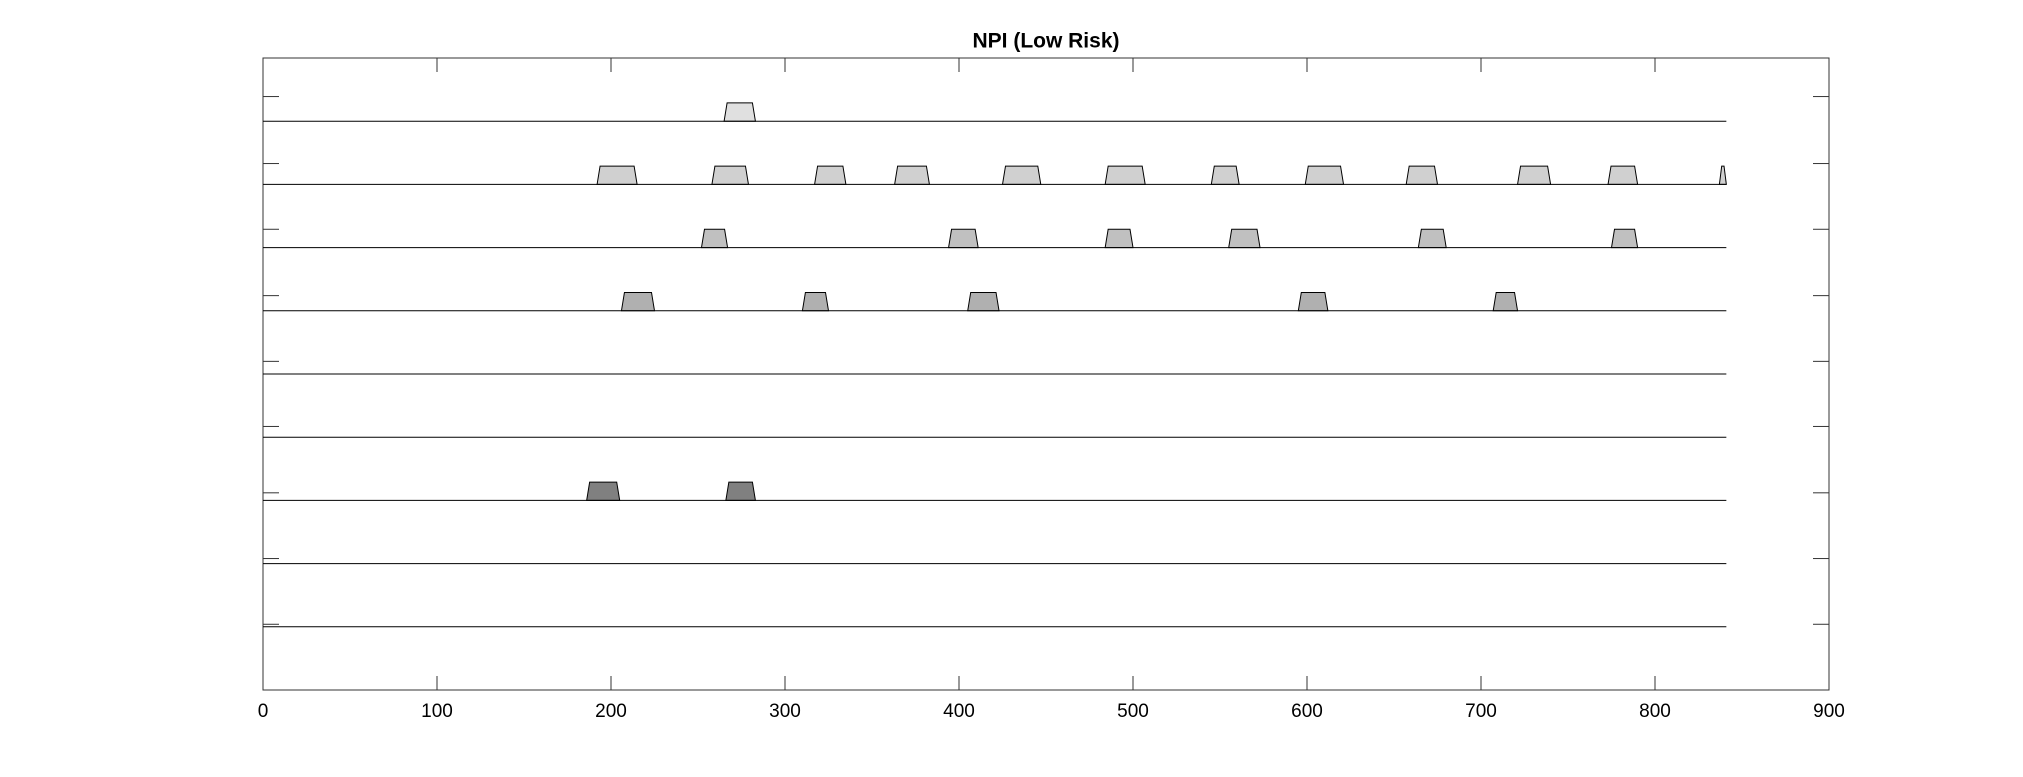 The height and width of the screenshot is (777, 2023). Describe the element at coordinates (611, 711) in the screenshot. I see `x-tick-label: 200` at that location.